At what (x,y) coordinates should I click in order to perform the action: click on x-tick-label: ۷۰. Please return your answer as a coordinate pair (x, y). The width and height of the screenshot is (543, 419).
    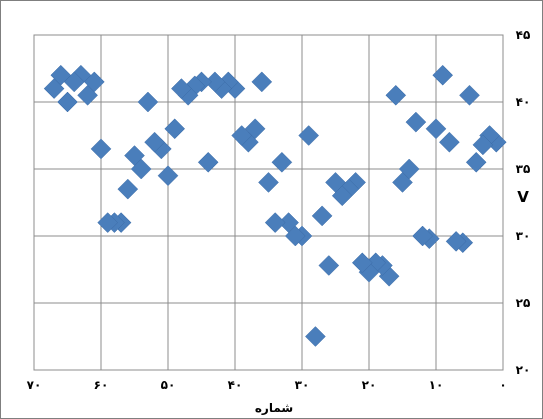
    Looking at the image, I should click on (34, 385).